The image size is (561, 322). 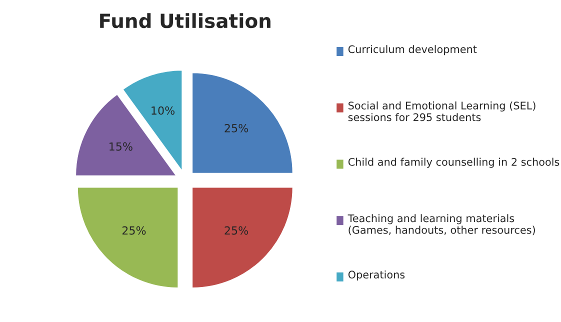 What do you see at coordinates (121, 146) in the screenshot?
I see `data-label: 15%` at bounding box center [121, 146].